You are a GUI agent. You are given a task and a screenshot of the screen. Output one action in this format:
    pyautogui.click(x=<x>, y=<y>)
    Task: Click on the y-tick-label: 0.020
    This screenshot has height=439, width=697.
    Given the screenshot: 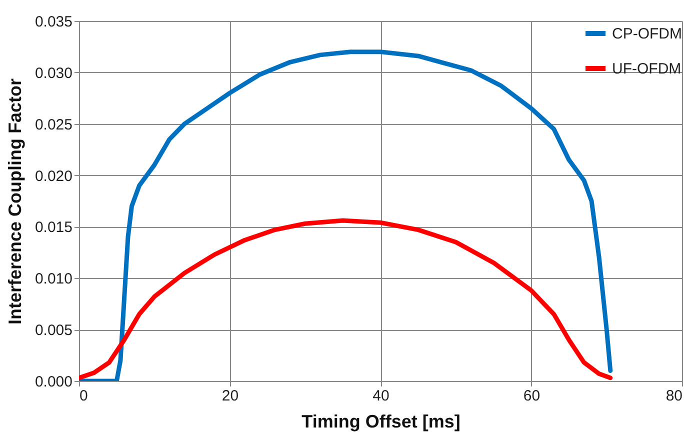 What is the action you would take?
    pyautogui.click(x=53, y=176)
    